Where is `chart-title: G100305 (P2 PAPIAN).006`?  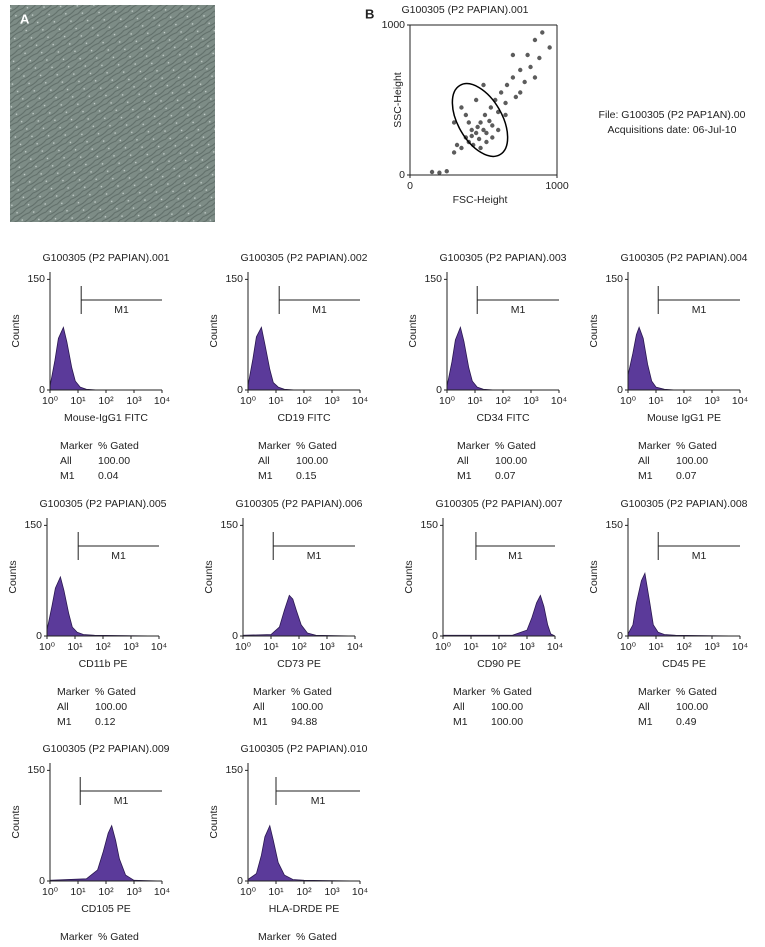 chart-title: G100305 (P2 PAPIAN).006 is located at coordinates (298, 504).